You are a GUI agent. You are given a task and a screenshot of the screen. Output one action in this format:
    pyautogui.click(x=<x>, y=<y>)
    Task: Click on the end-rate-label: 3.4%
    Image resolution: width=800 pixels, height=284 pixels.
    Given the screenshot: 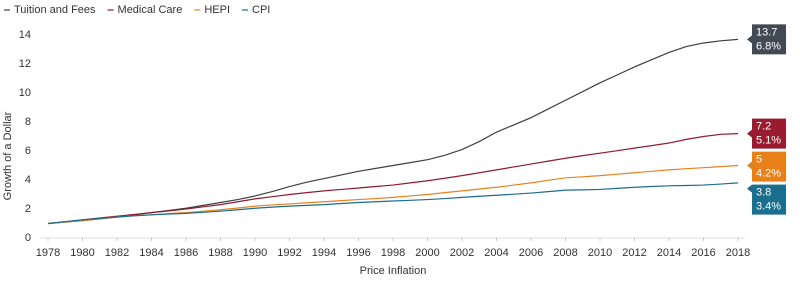 What is the action you would take?
    pyautogui.click(x=768, y=207)
    